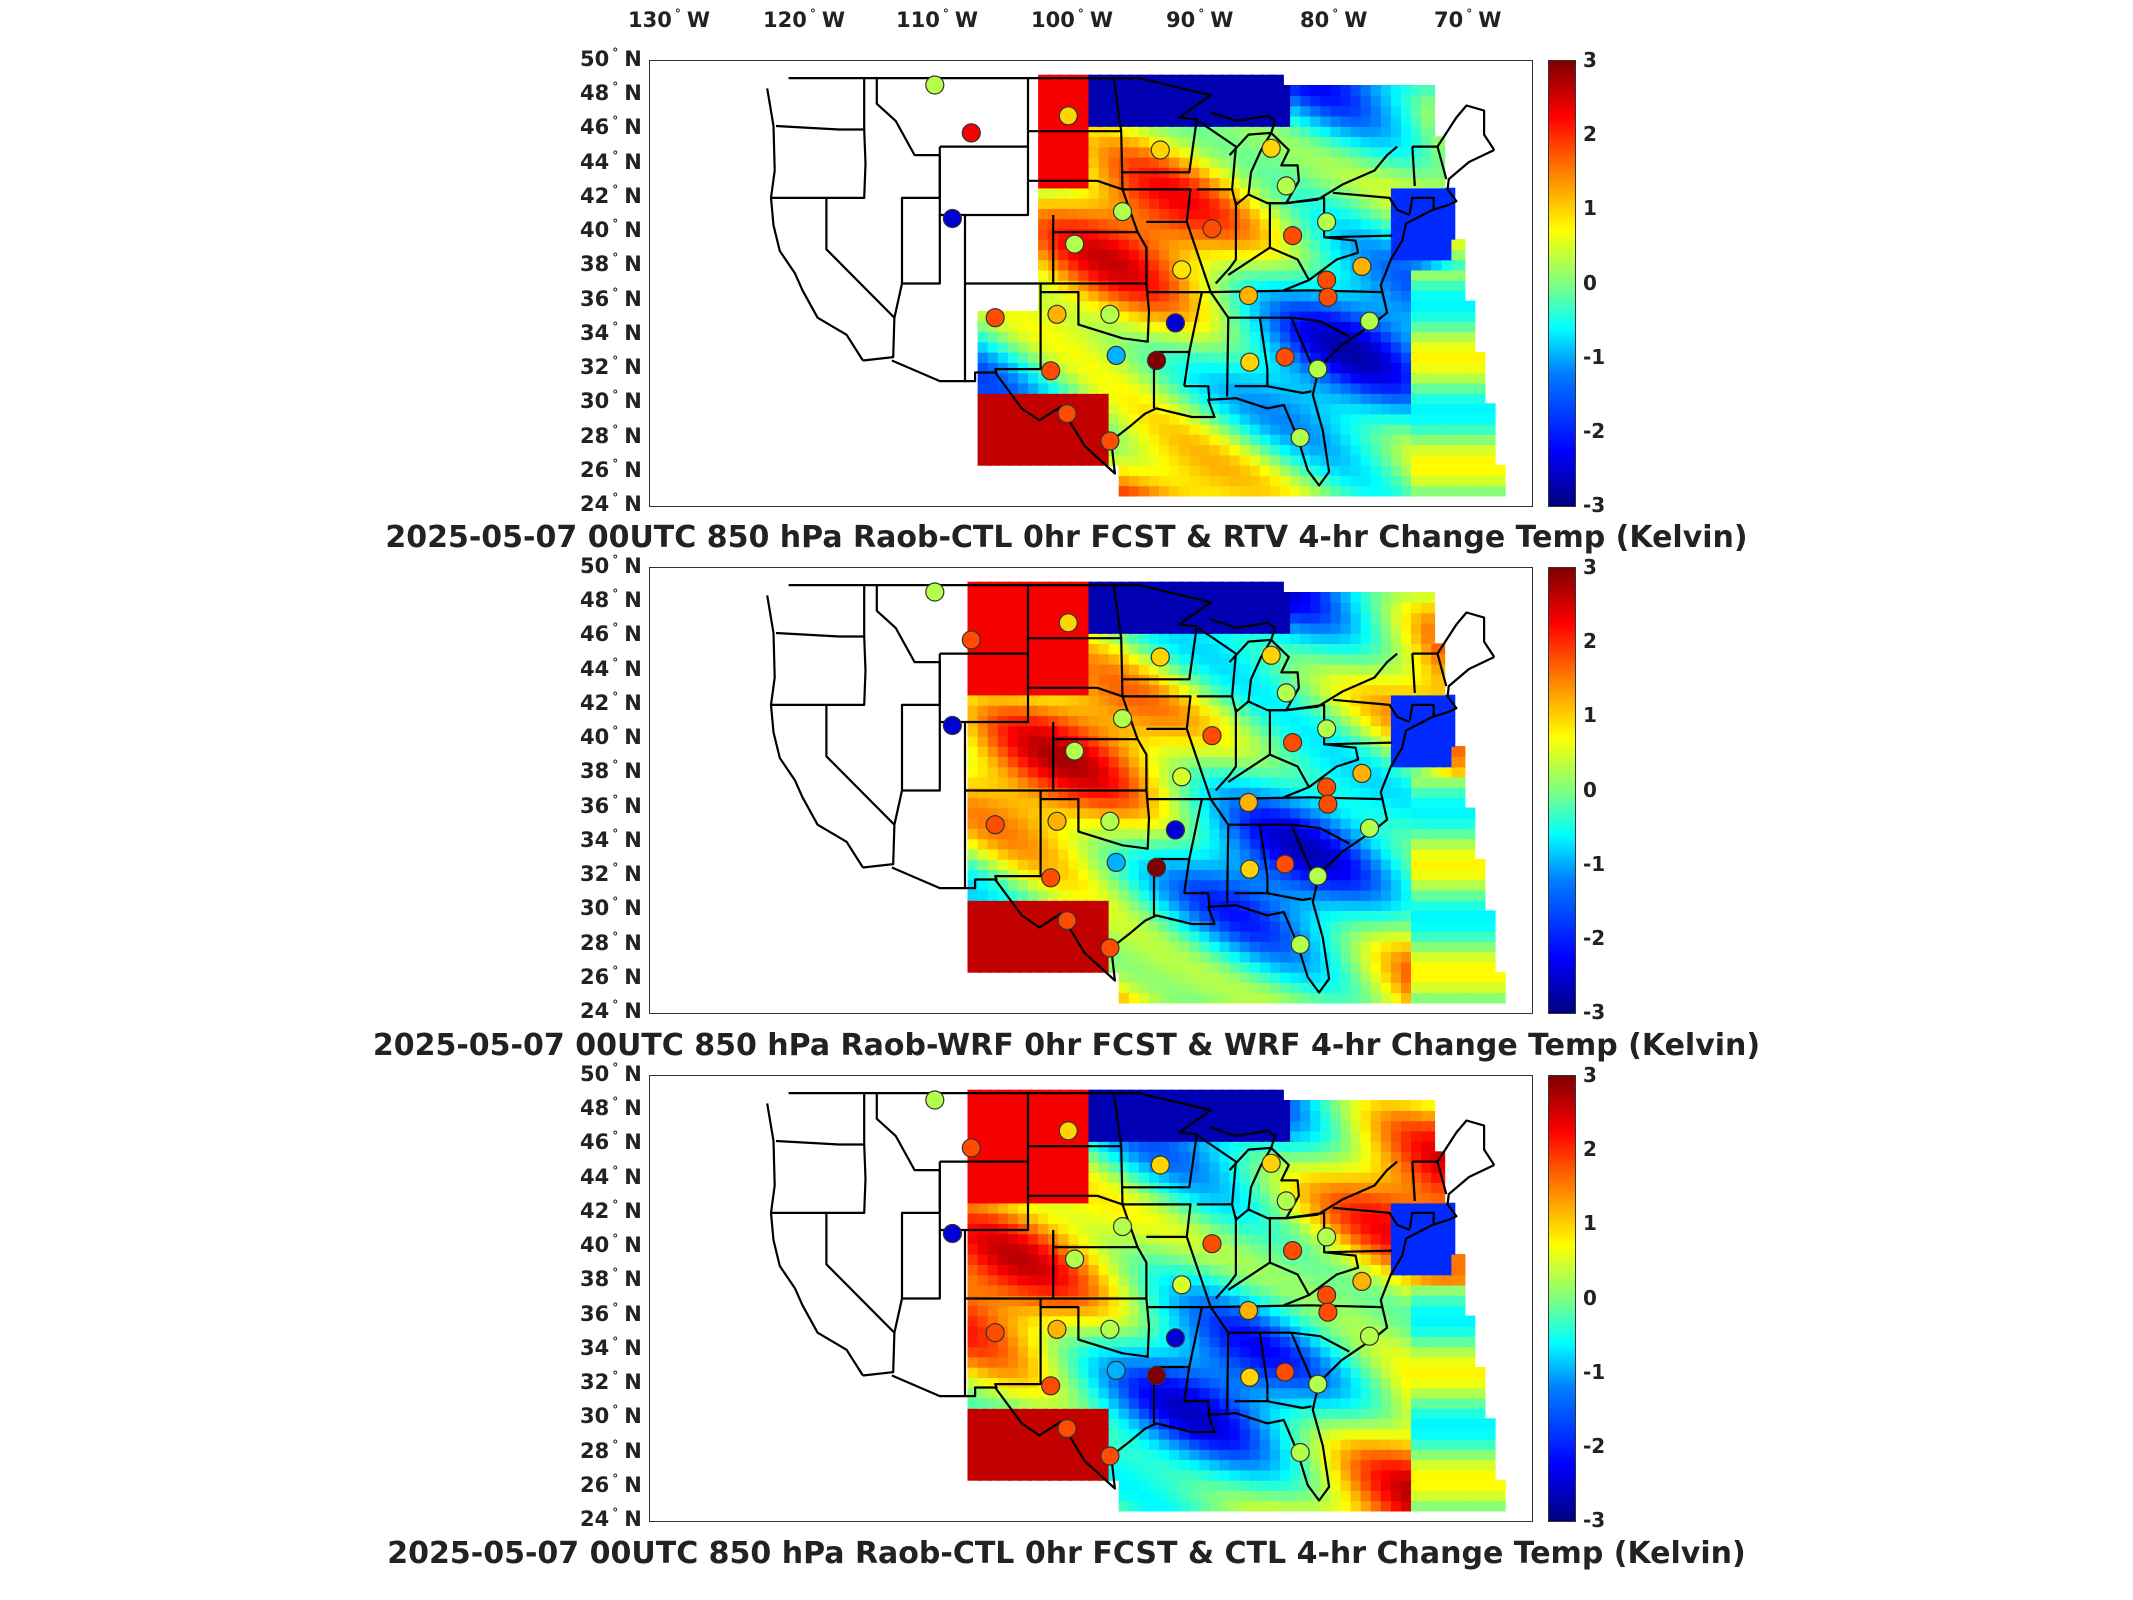 The image size is (2133, 1600). Describe the element at coordinates (611, 1176) in the screenshot. I see `latitude-label: 44 ° N` at that location.